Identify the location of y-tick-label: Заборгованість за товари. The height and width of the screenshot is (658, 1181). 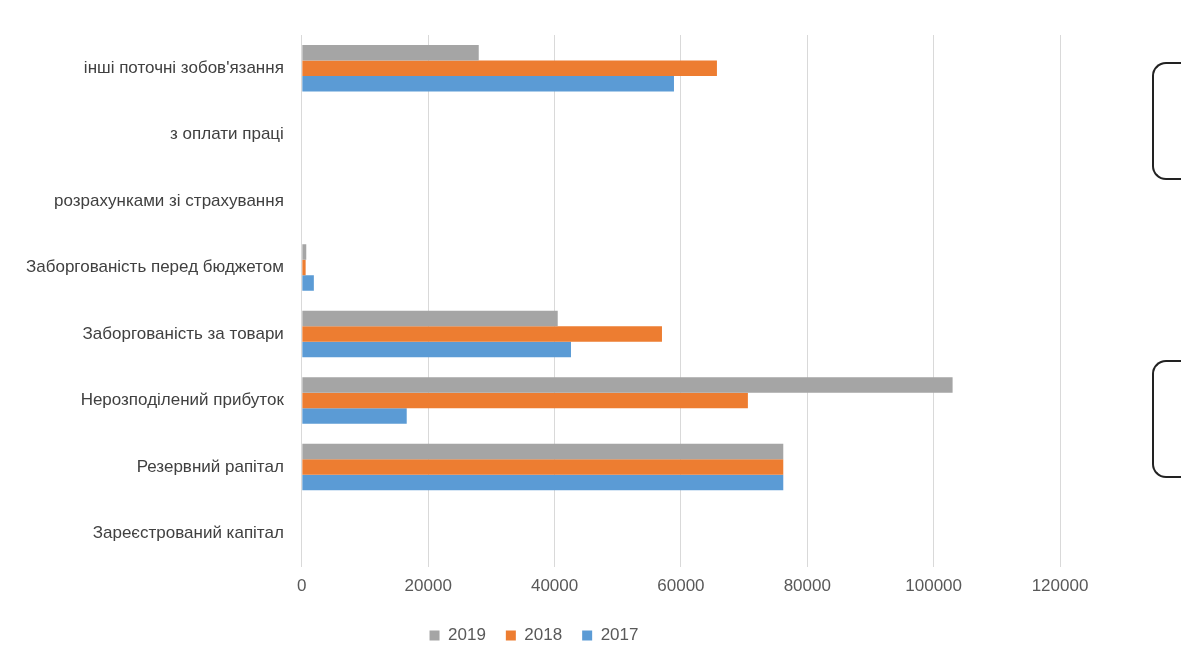
(183, 333).